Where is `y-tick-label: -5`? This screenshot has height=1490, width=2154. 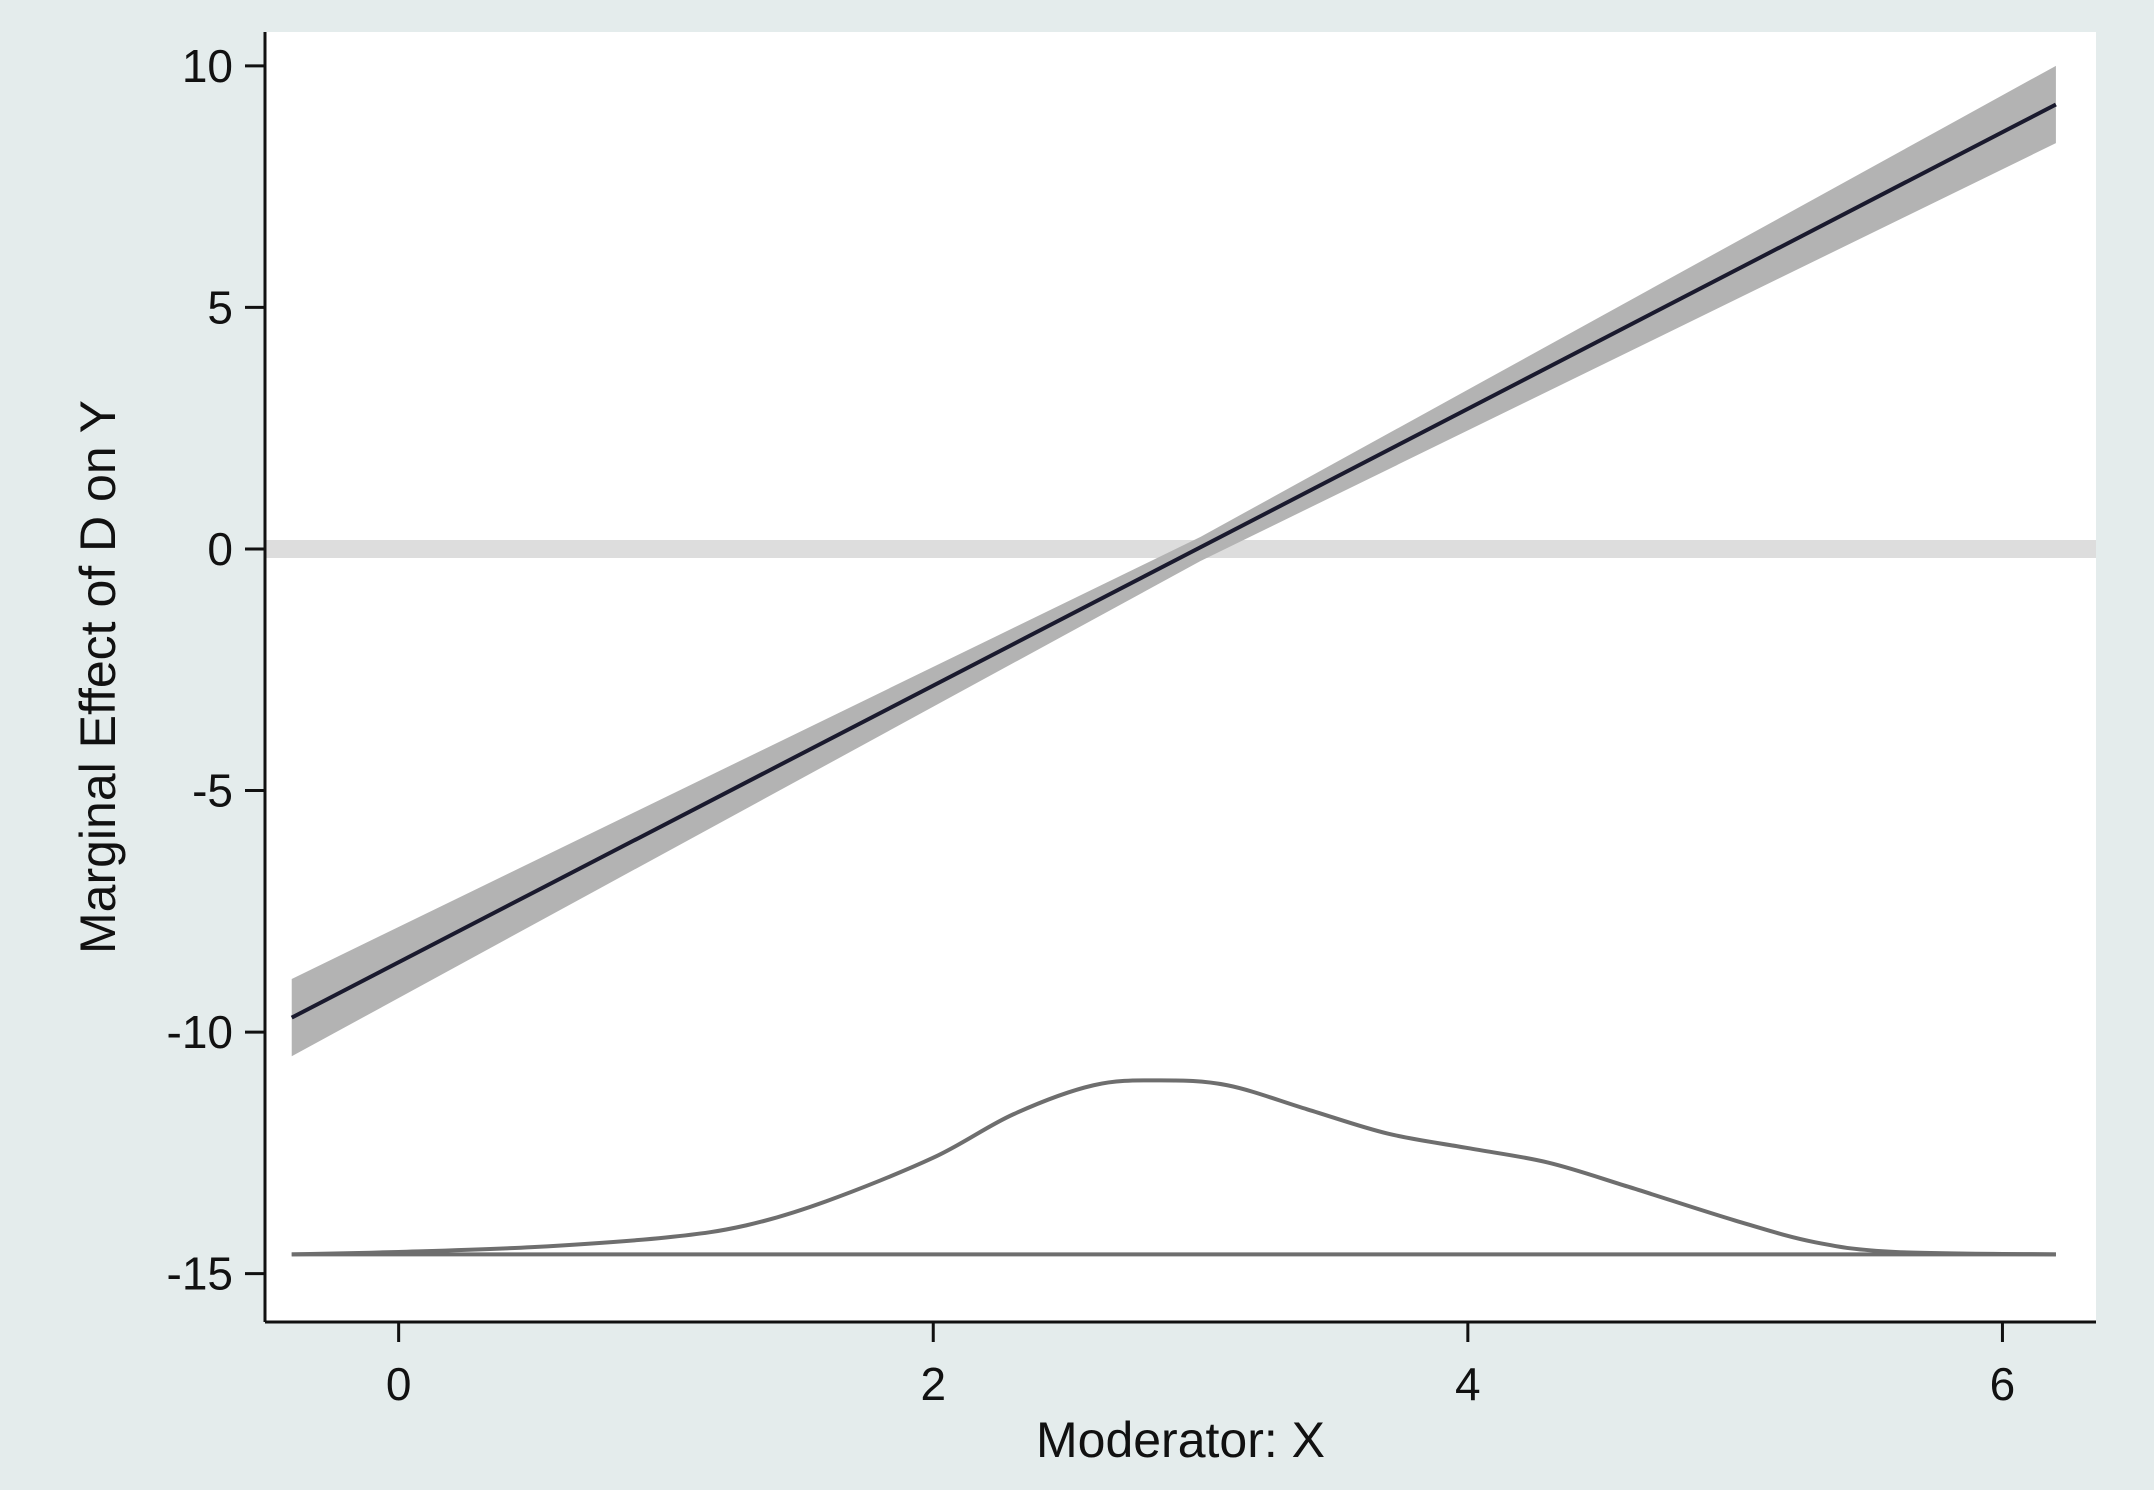 y-tick-label: -5 is located at coordinates (212, 791).